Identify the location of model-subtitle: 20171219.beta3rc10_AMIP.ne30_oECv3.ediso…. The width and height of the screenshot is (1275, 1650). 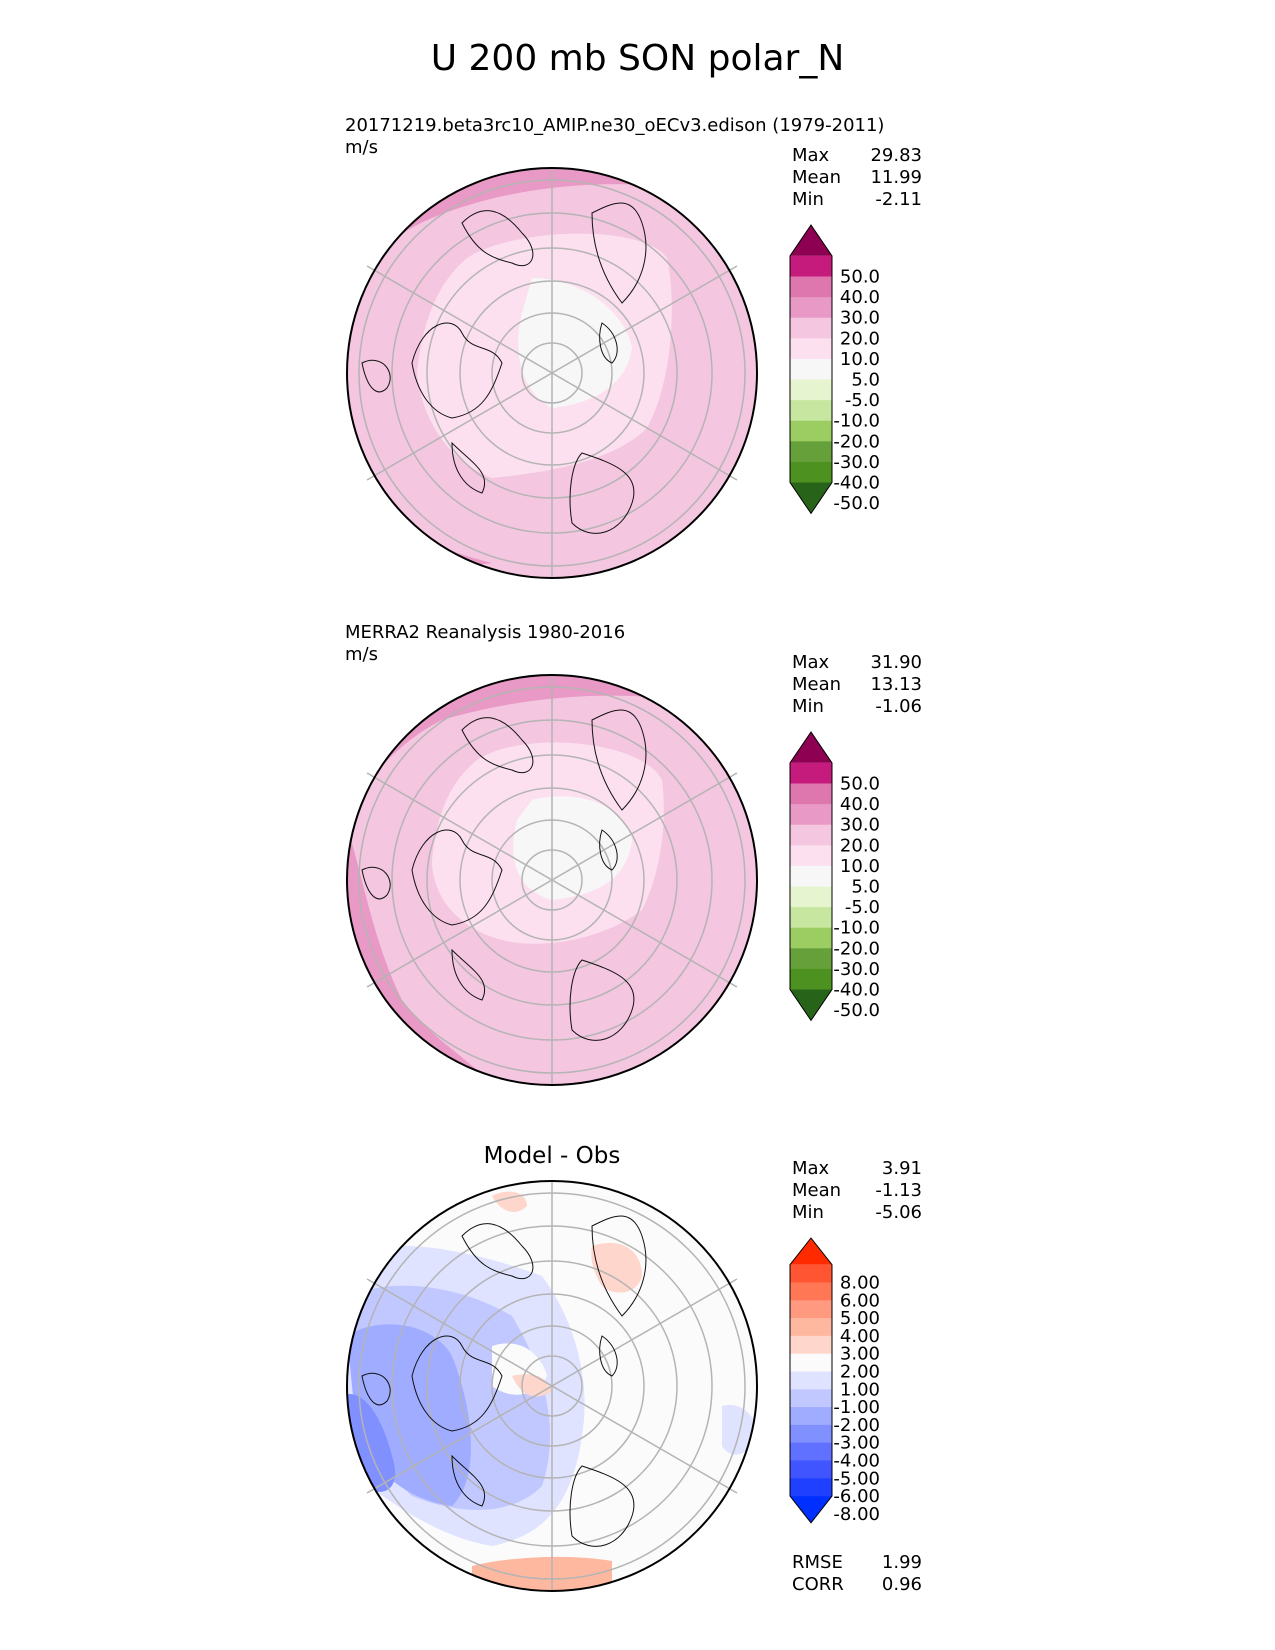
(615, 125).